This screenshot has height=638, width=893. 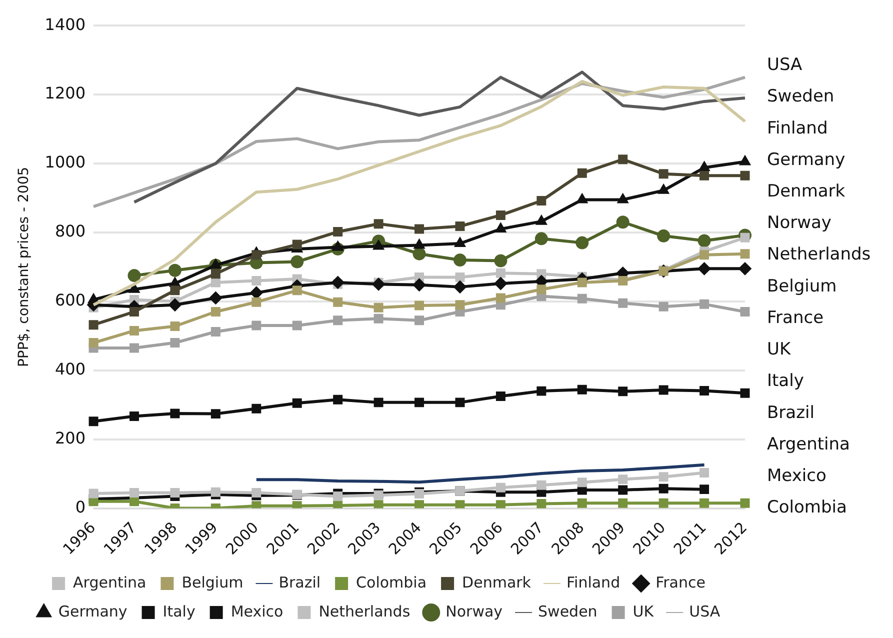 I want to click on legend-label: France, so click(x=681, y=582).